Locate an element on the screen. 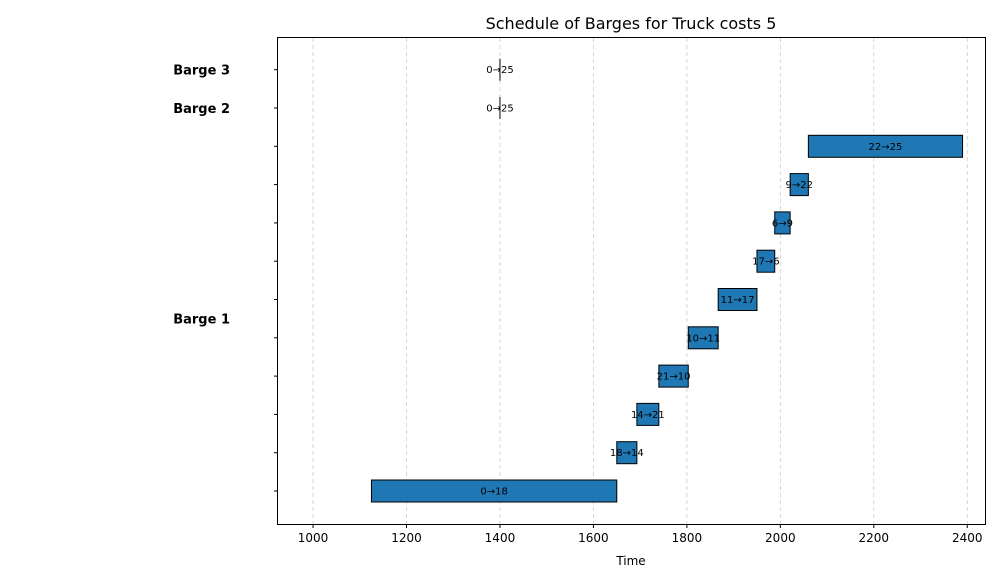 The height and width of the screenshot is (583, 1000). x-axis-label: Time is located at coordinates (630, 561).